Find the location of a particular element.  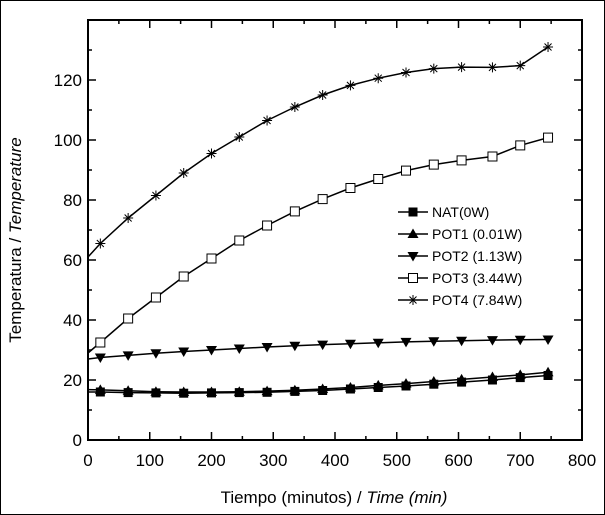

x-axis-title-plain: Tiempo (minutos) / is located at coordinates (294, 497).